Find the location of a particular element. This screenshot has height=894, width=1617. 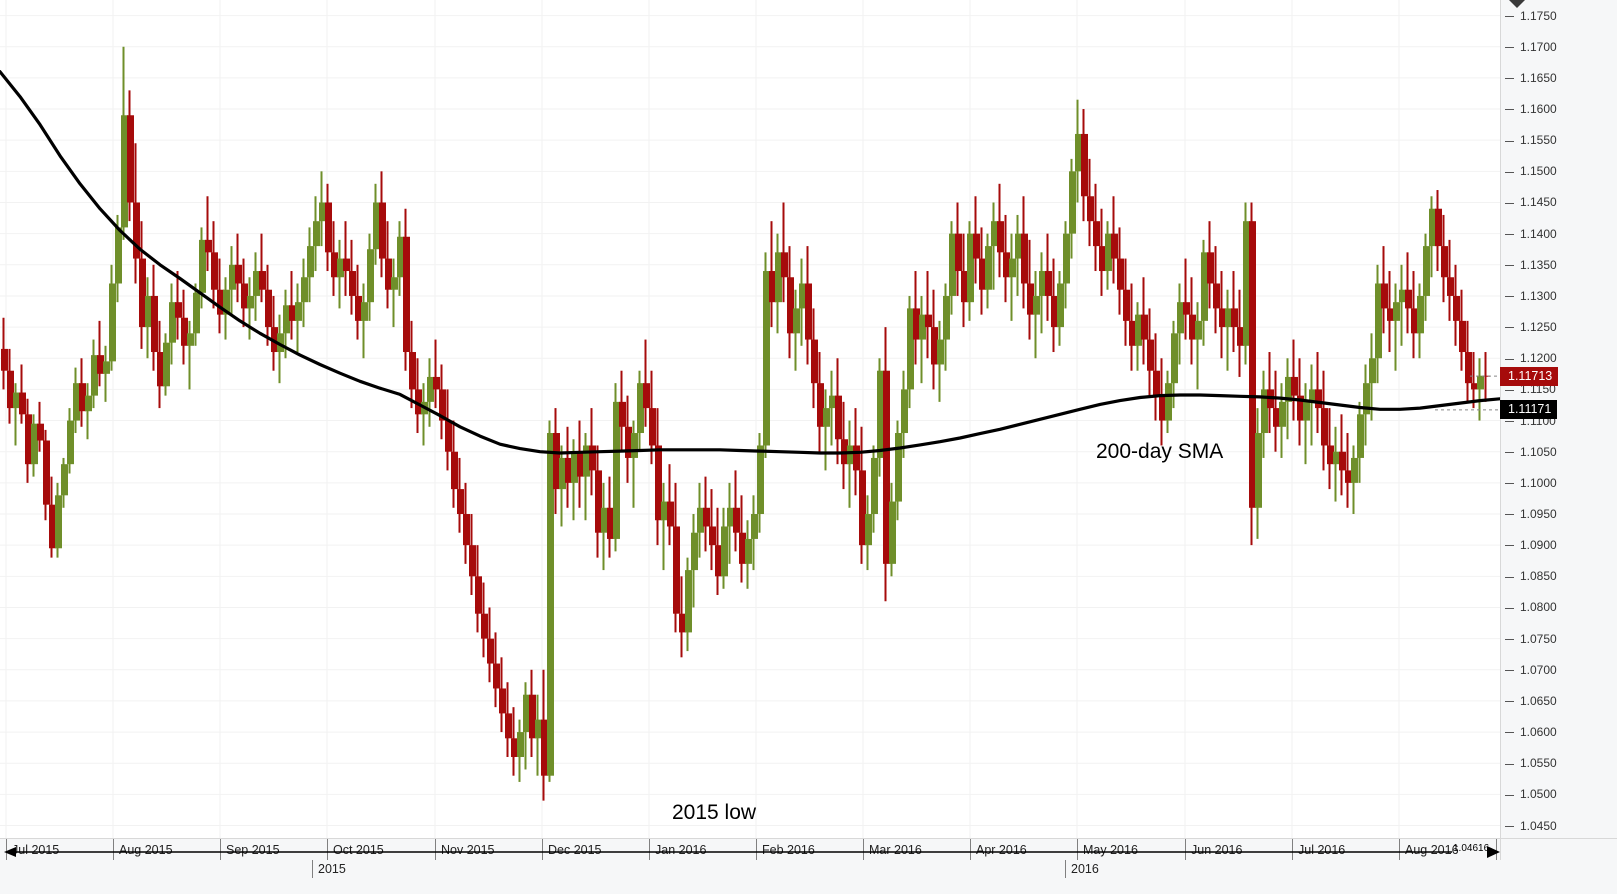

price-axis-tick: 1.1750 is located at coordinates (1529, 16).